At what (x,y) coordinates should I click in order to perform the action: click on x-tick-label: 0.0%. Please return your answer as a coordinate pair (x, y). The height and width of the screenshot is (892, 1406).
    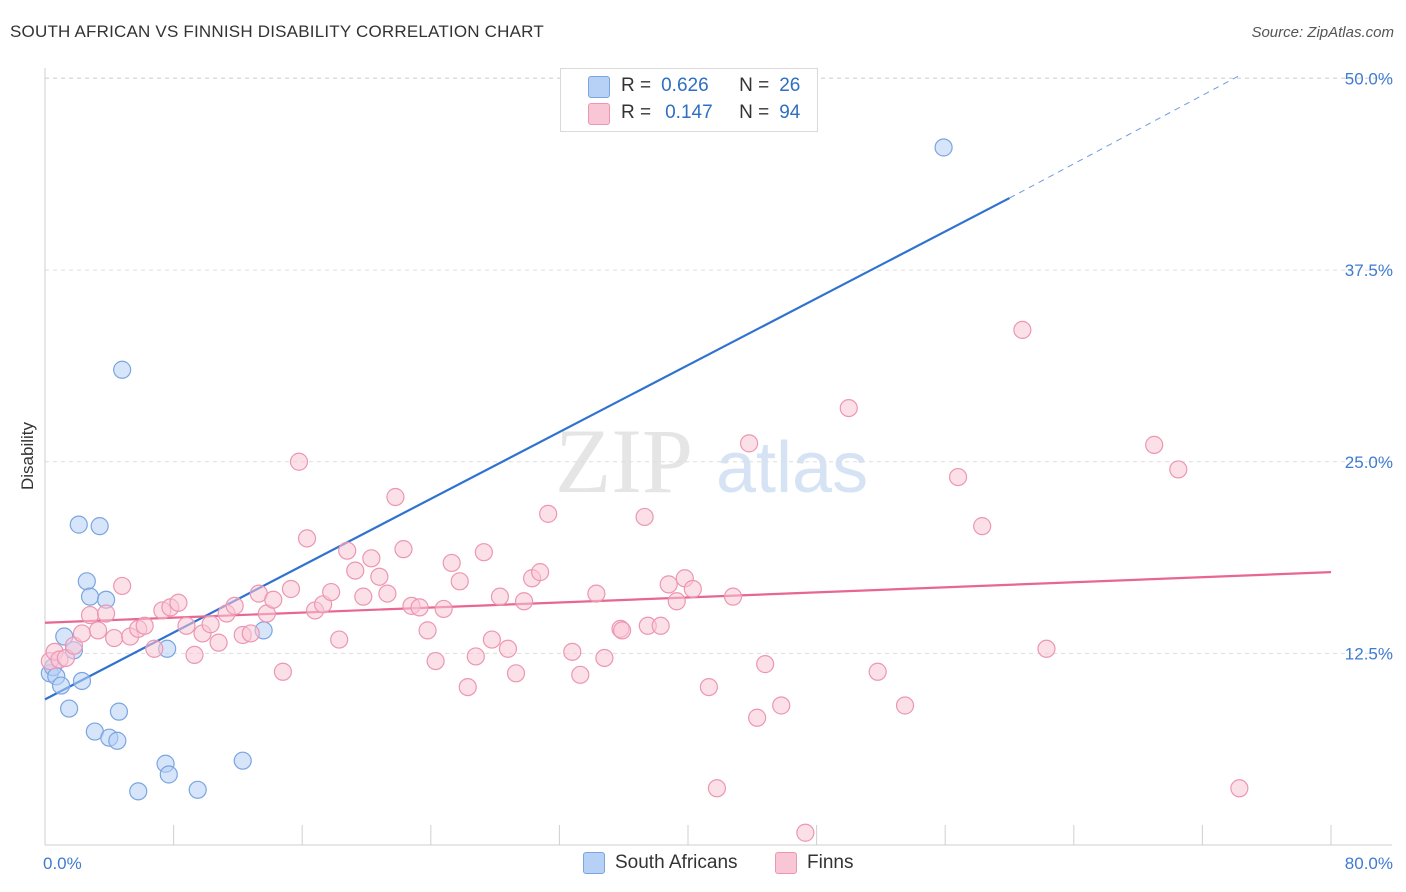
    Looking at the image, I should click on (62, 863).